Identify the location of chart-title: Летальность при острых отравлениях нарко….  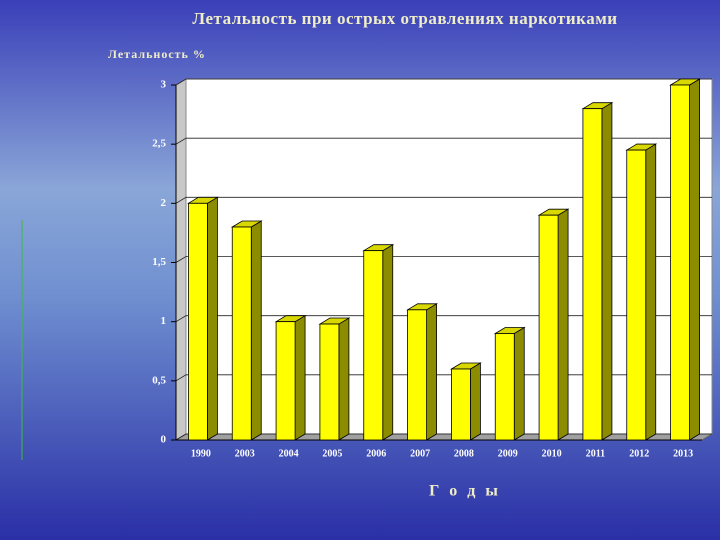
(404, 18).